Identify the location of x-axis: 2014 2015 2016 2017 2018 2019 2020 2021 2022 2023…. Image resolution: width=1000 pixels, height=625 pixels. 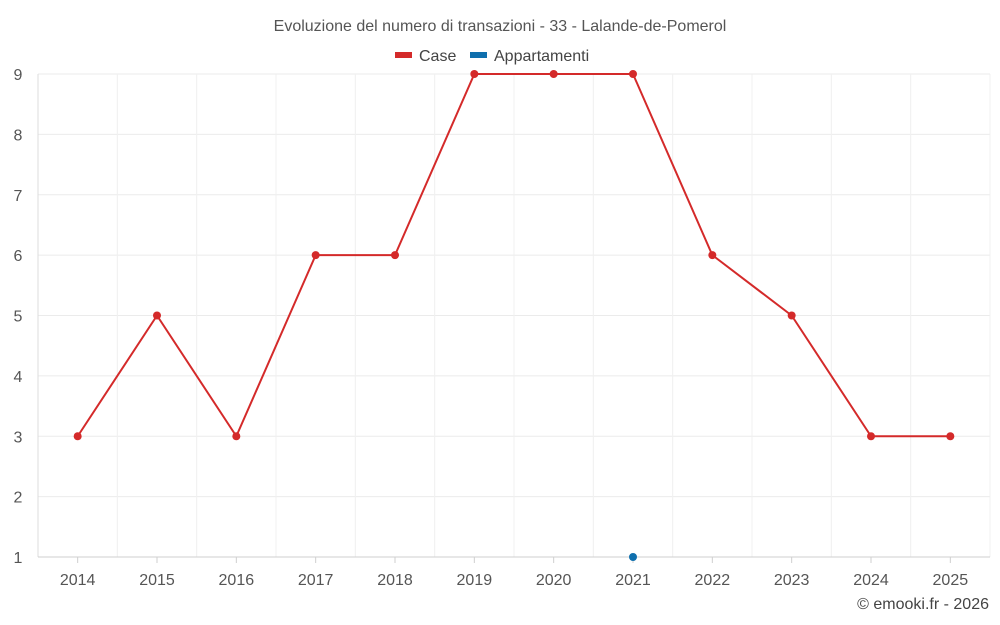
(514, 572).